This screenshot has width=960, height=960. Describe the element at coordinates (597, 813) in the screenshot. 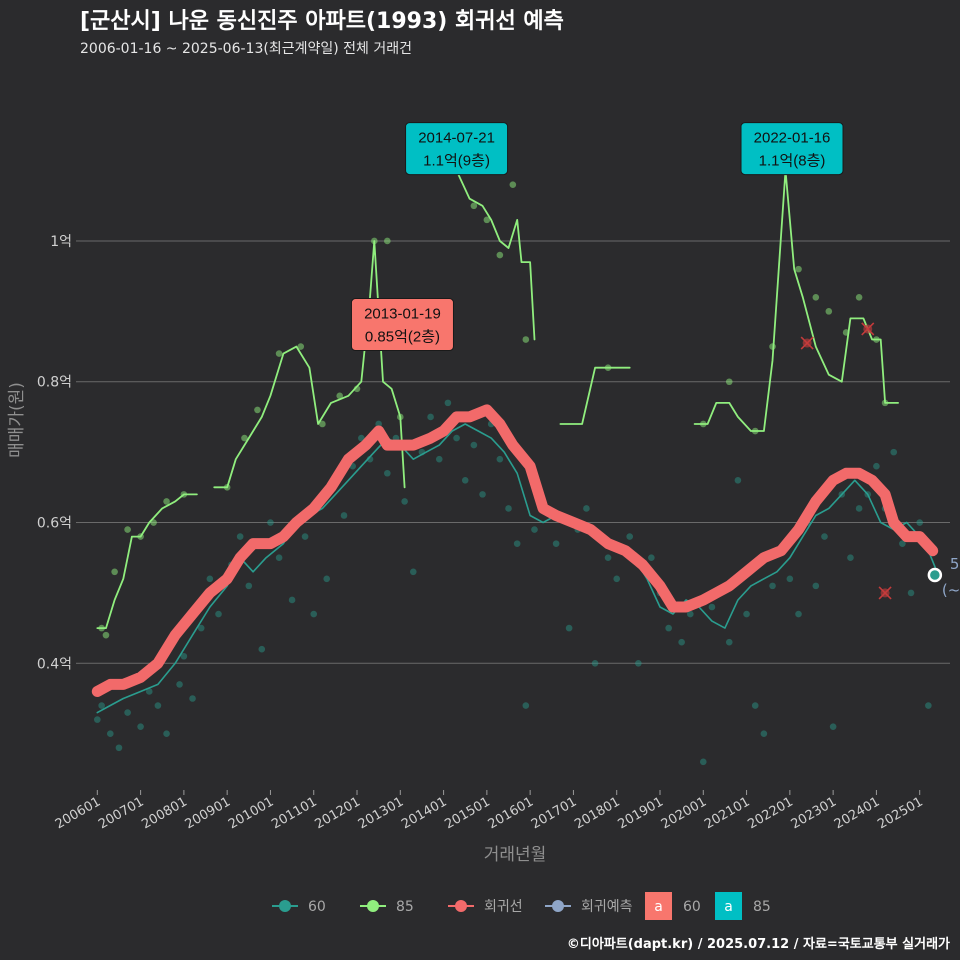

I see `x-tick-label: 201801` at that location.